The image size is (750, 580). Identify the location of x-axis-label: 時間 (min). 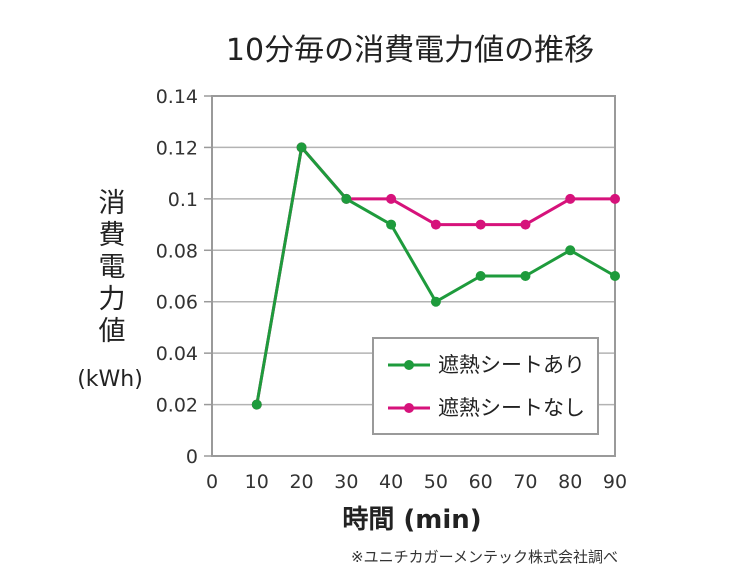
(411, 520).